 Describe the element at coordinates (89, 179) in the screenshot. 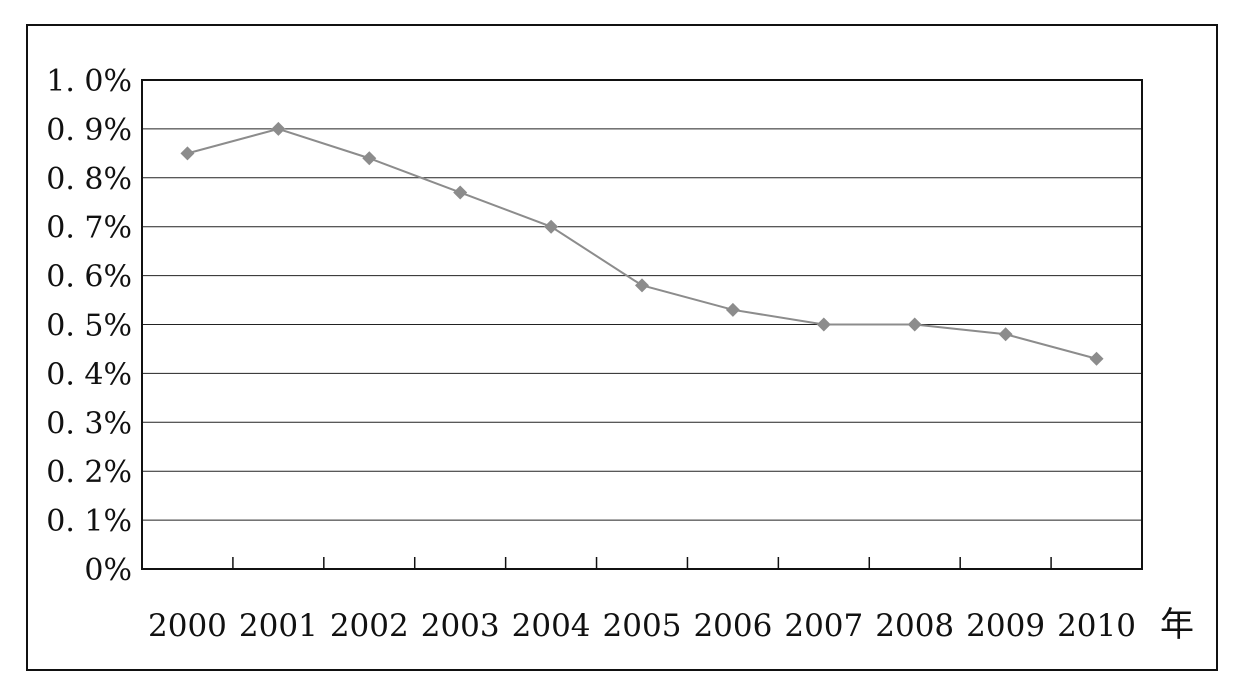

I see `y-tick-label: 0. 8%` at that location.